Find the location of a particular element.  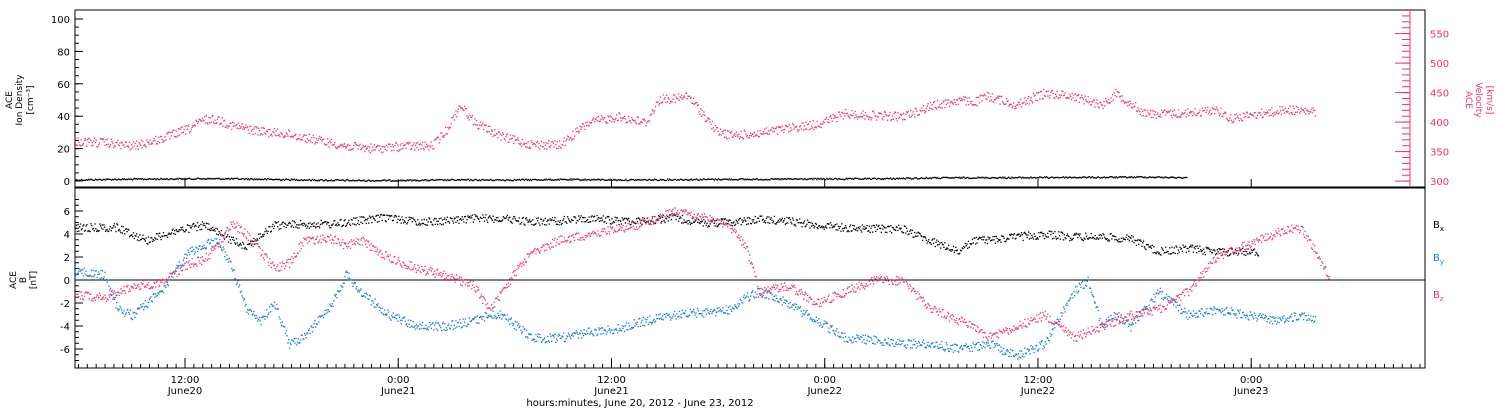

velocity-tick-label: 300 is located at coordinates (1439, 182).